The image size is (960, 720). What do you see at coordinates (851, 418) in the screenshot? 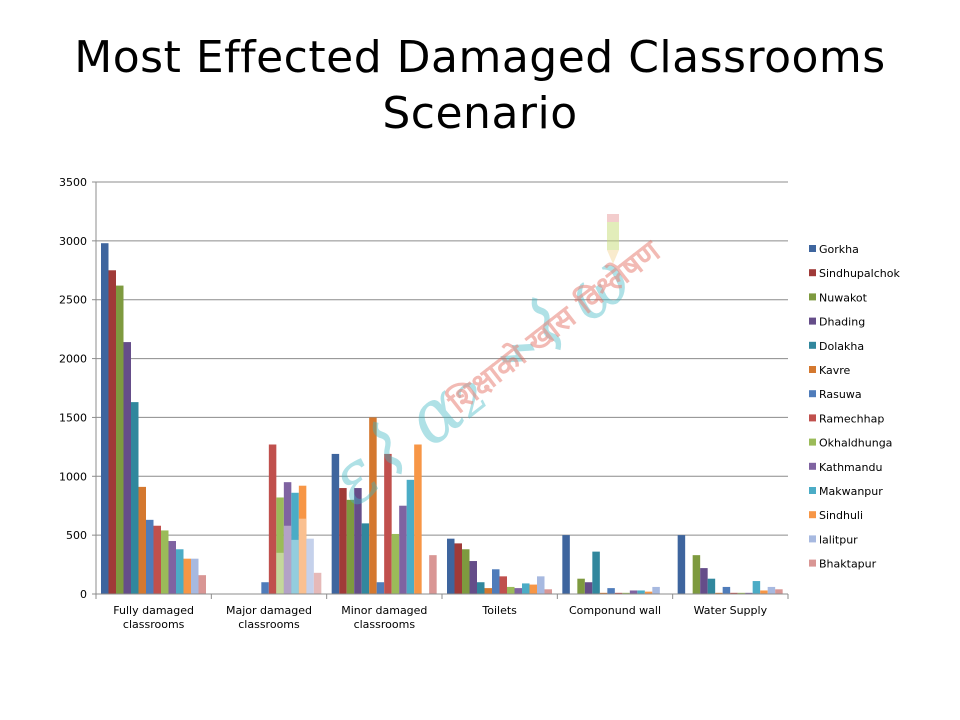
I see `legend-label: Ramechhap` at bounding box center [851, 418].